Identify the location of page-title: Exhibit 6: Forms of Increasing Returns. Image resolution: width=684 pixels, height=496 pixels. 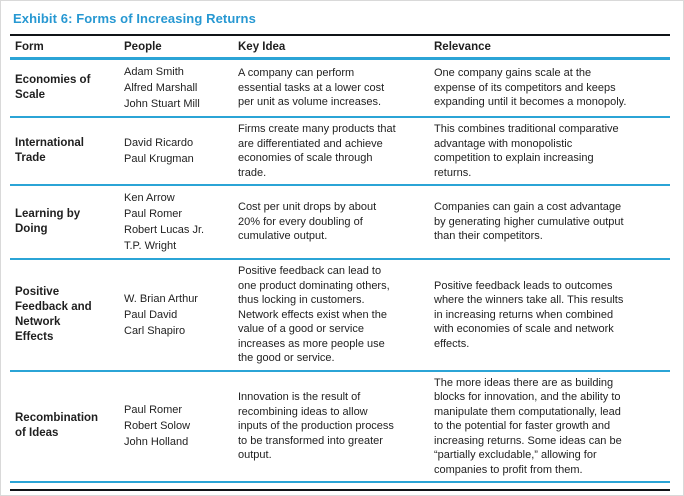
(134, 18).